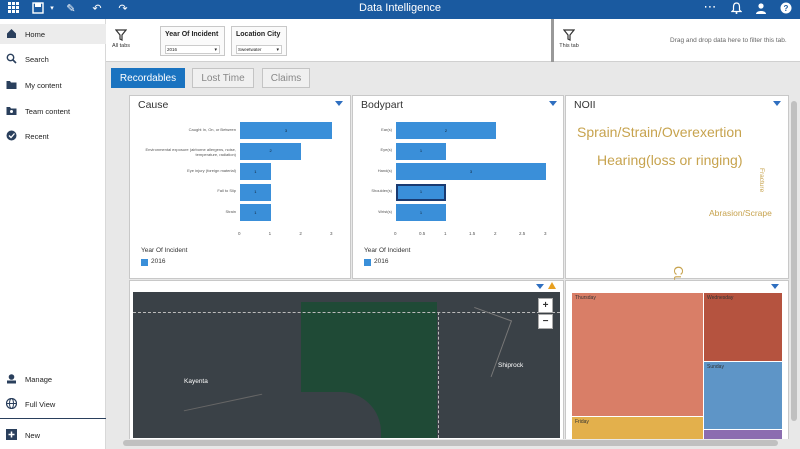  I want to click on axis-tick-label: 2.5, so click(522, 233).